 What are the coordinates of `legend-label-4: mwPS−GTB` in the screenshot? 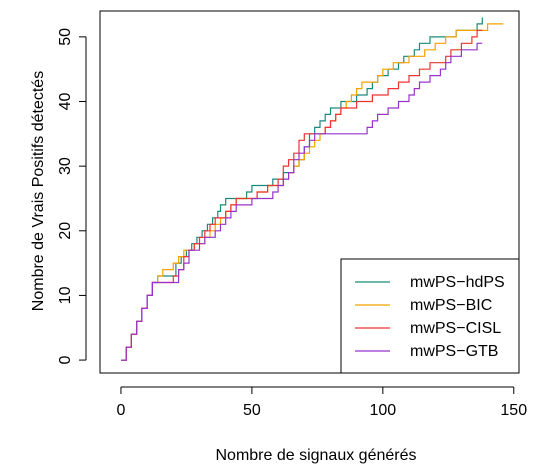 It's located at (454, 351).